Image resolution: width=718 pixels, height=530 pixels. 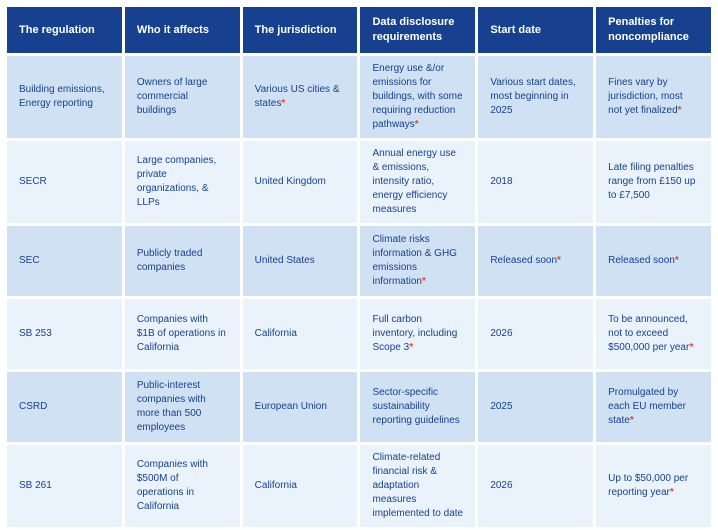 What do you see at coordinates (653, 30) in the screenshot?
I see `col-header-penalties: Penalties for noncompliance` at bounding box center [653, 30].